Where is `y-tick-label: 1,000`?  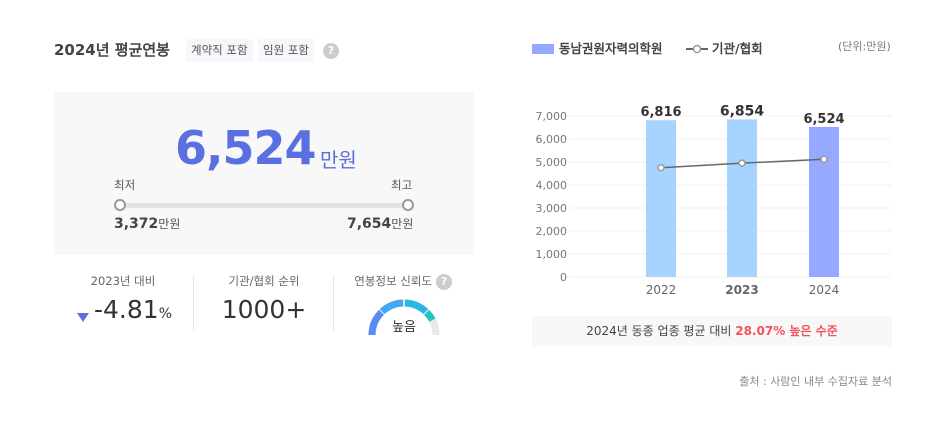 y-tick-label: 1,000 is located at coordinates (552, 254).